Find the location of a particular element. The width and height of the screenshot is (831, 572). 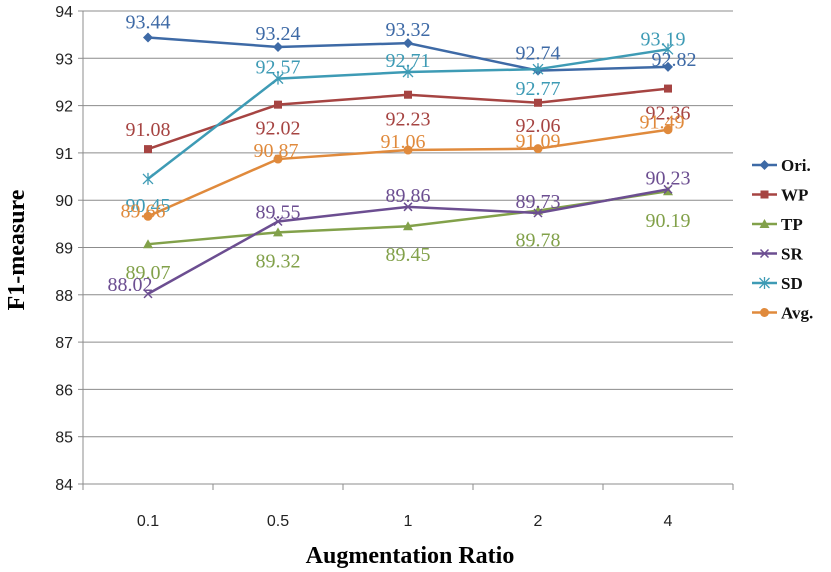

data-label: 92.02 is located at coordinates (278, 129).